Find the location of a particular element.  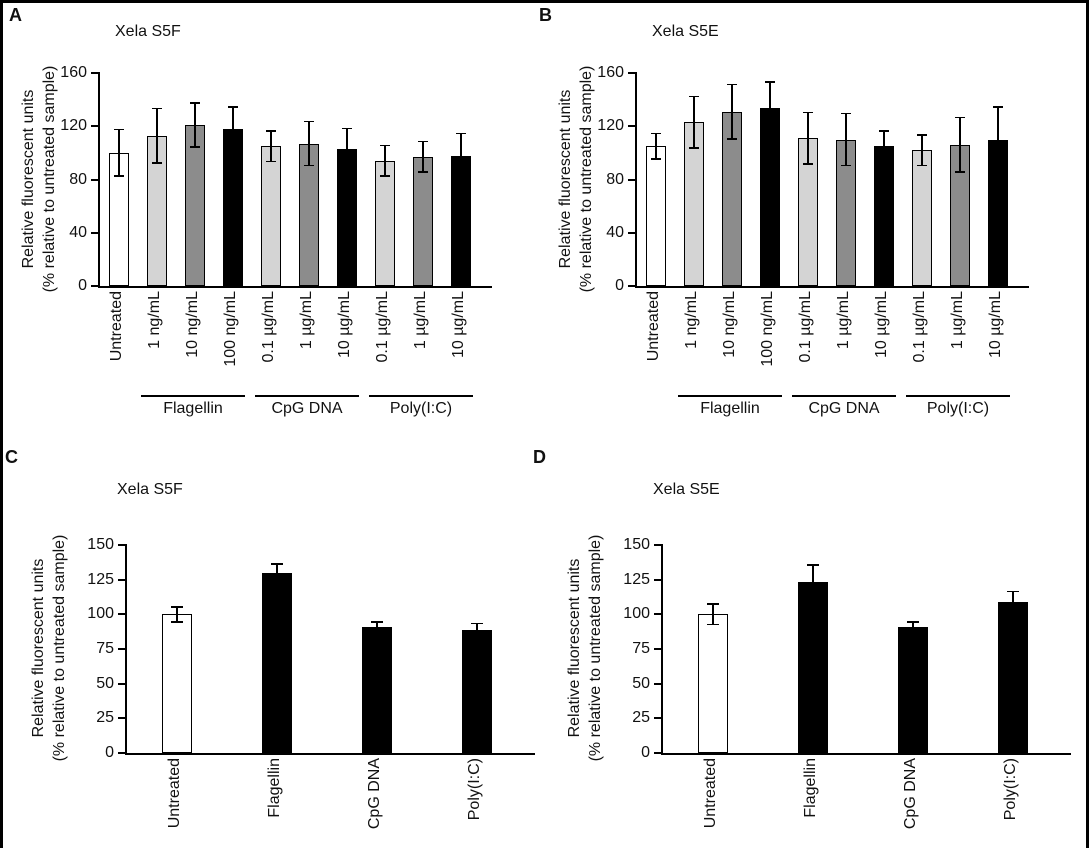

y-tick-label: 25 is located at coordinates (105, 718).